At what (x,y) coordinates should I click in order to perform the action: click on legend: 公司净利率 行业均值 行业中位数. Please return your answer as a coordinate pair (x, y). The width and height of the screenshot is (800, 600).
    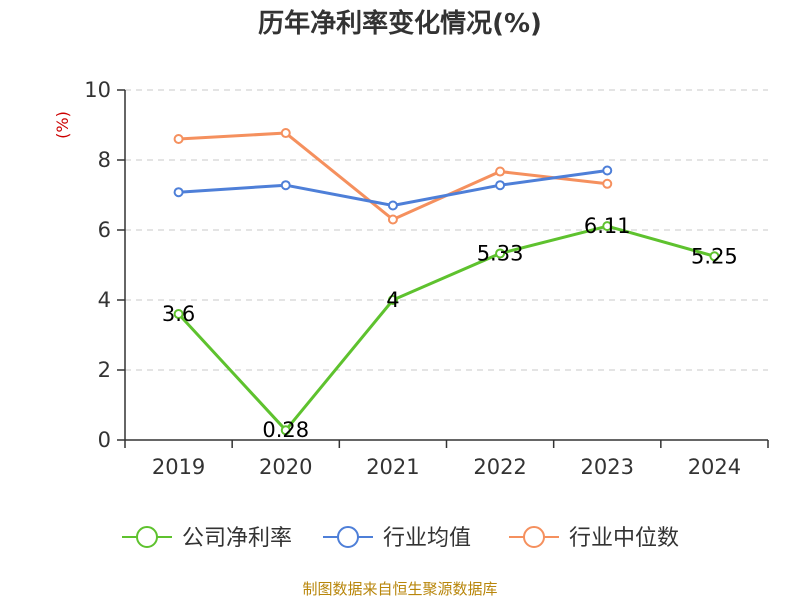
    Looking at the image, I should click on (400, 538).